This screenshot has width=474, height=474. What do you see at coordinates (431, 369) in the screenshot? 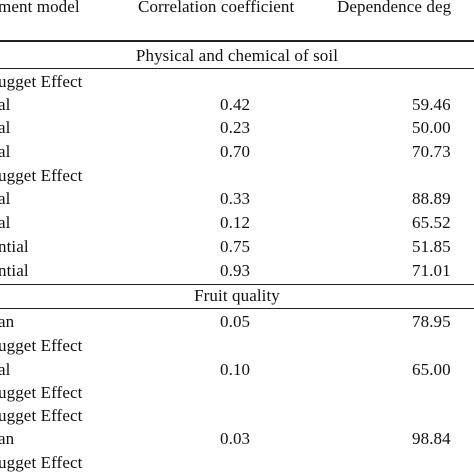
I see `row-dependence: 65.00` at bounding box center [431, 369].